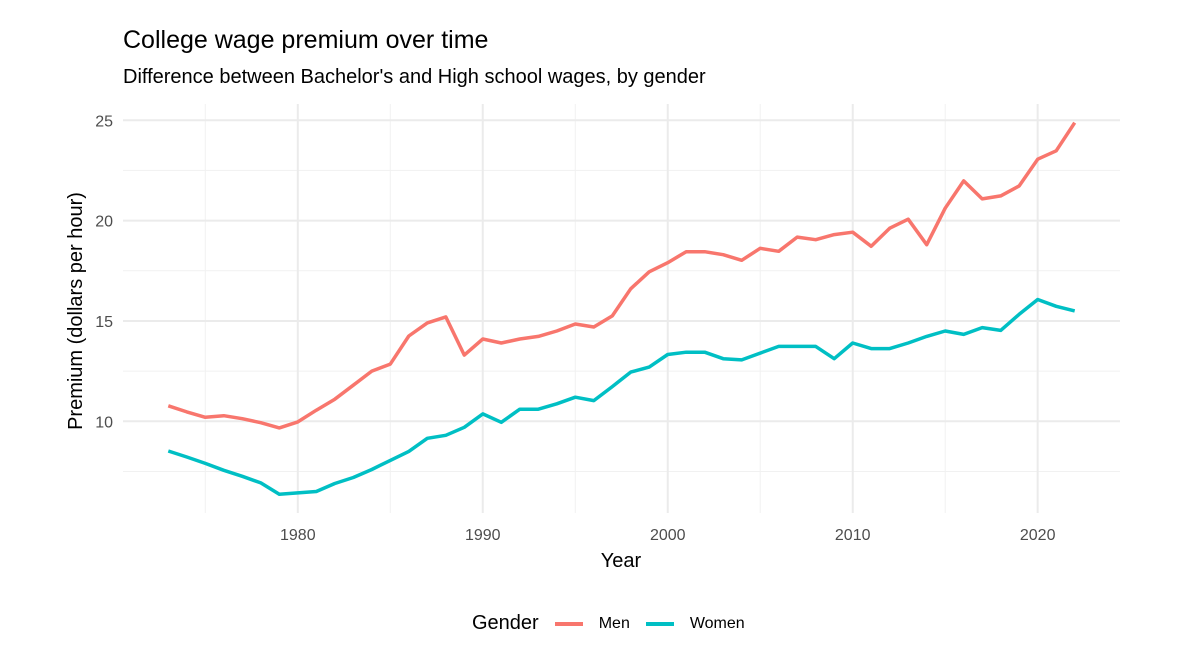 The width and height of the screenshot is (1198, 659). I want to click on x-tick-label: 2000, so click(668, 535).